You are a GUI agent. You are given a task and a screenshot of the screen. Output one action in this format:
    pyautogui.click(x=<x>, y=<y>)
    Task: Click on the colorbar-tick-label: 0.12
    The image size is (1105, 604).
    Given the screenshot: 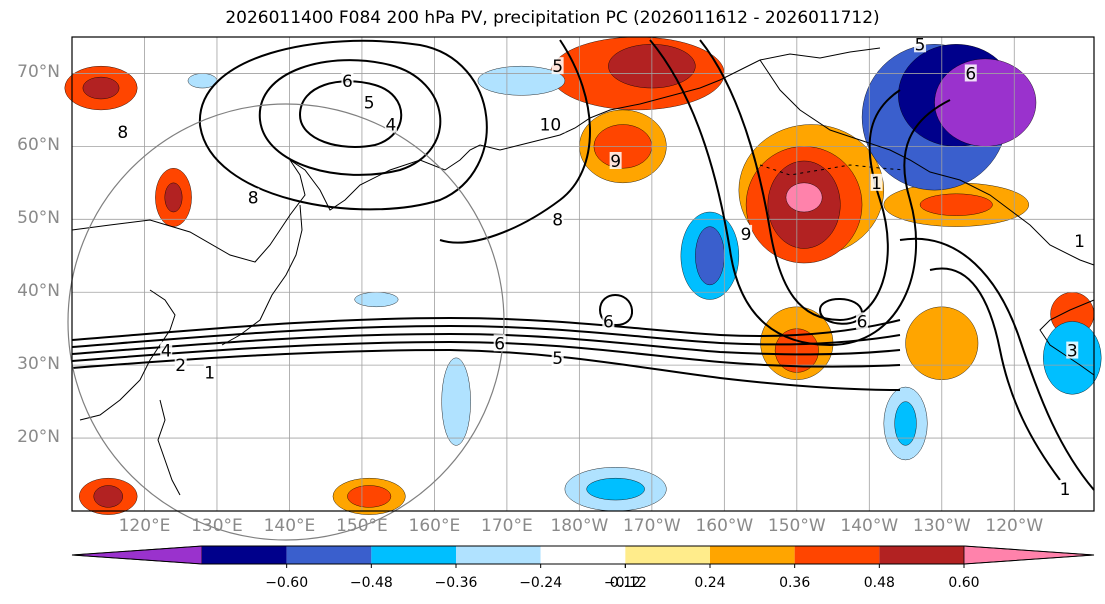 What is the action you would take?
    pyautogui.click(x=625, y=583)
    